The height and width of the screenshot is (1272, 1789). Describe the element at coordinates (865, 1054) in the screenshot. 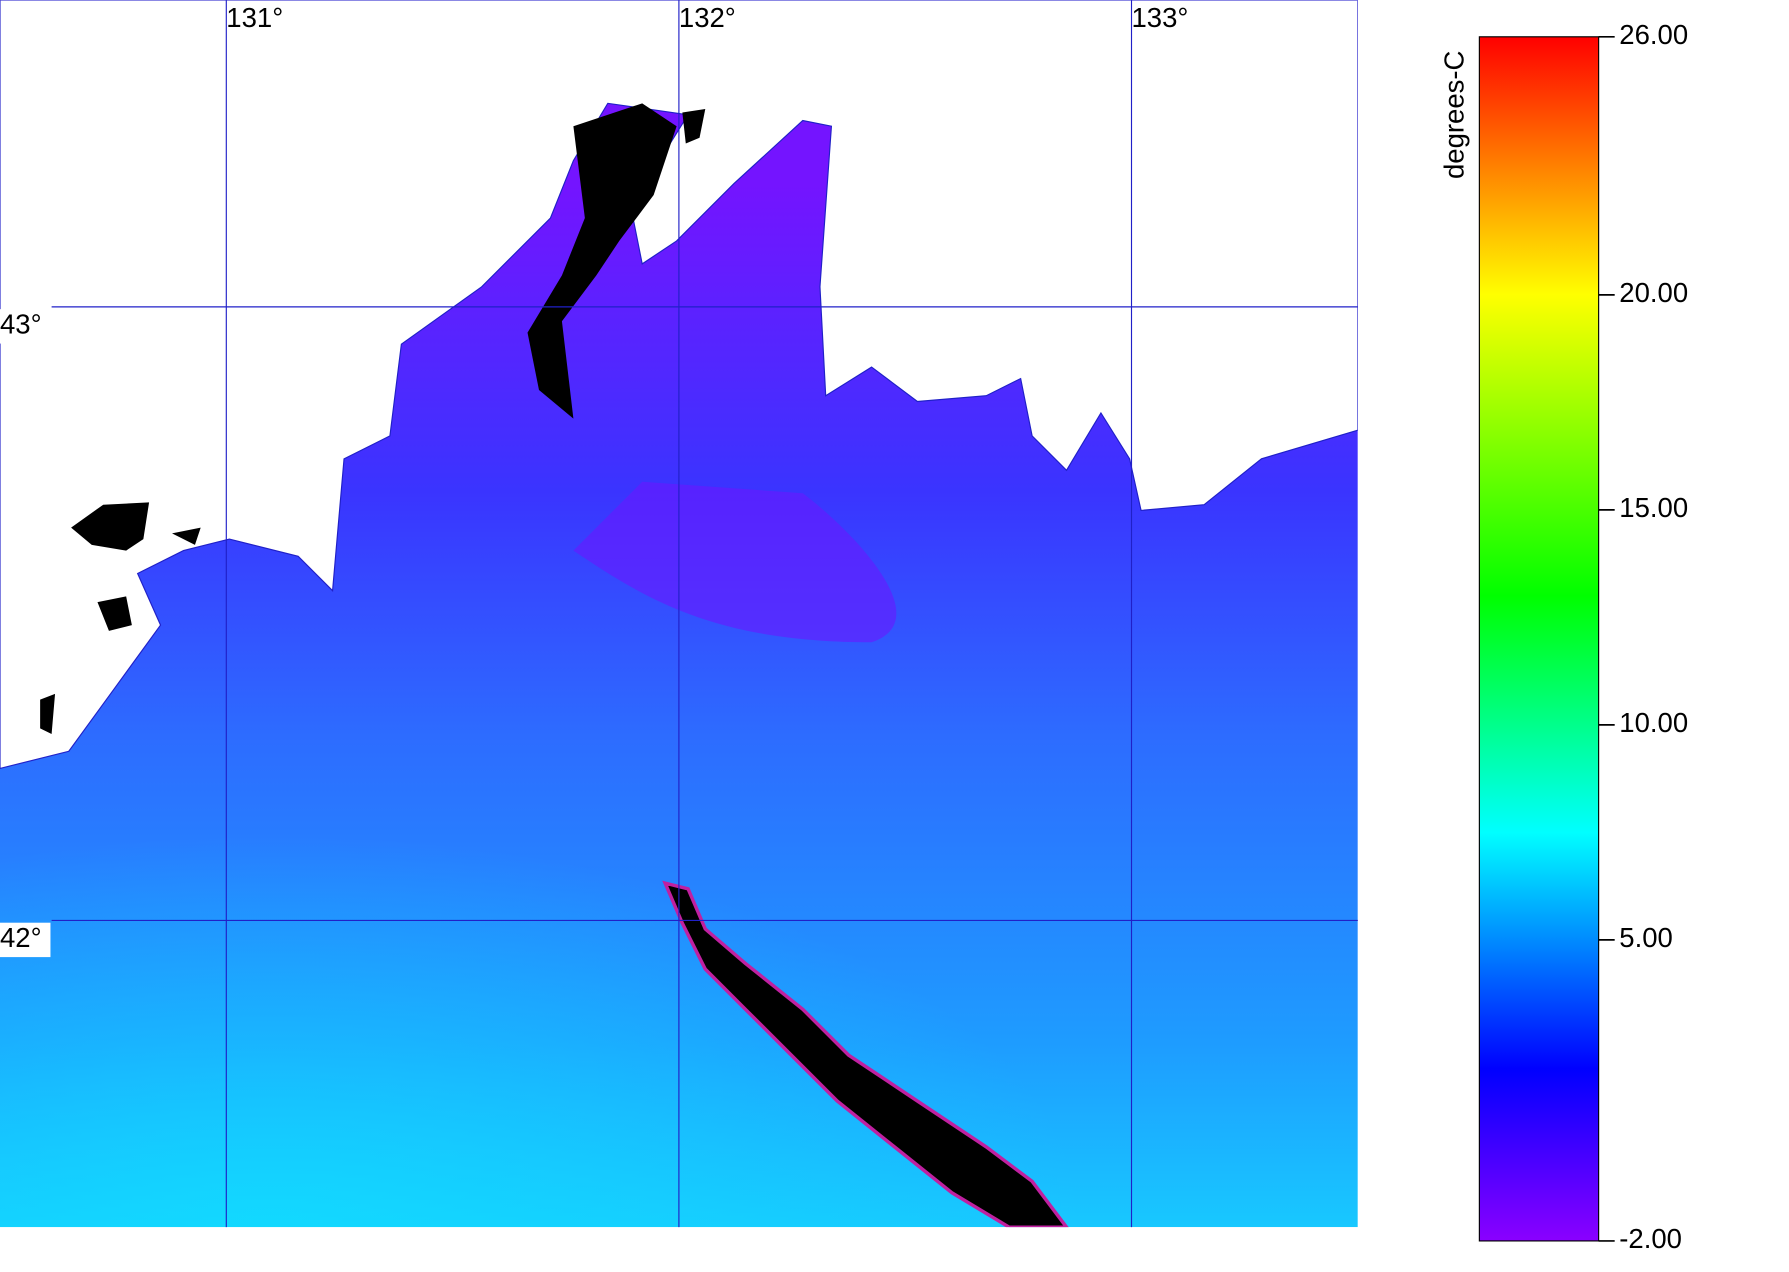

I see `cloud-mask` at that location.